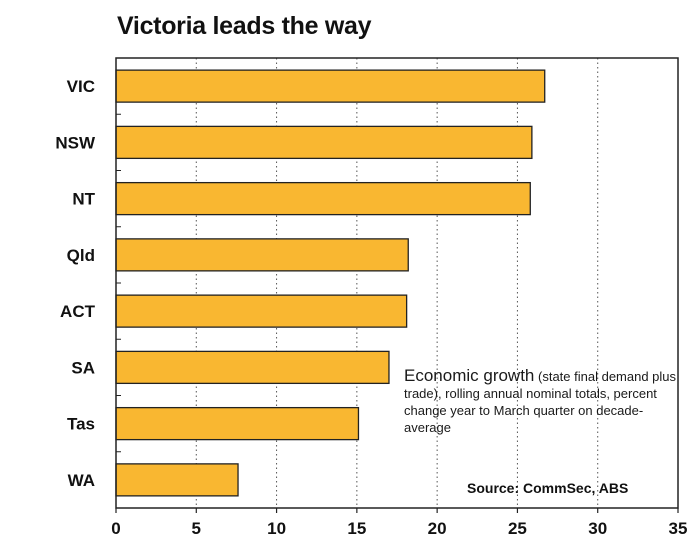 This screenshot has width=694, height=557. Describe the element at coordinates (252, 367) in the screenshot. I see `bar-sa` at that location.